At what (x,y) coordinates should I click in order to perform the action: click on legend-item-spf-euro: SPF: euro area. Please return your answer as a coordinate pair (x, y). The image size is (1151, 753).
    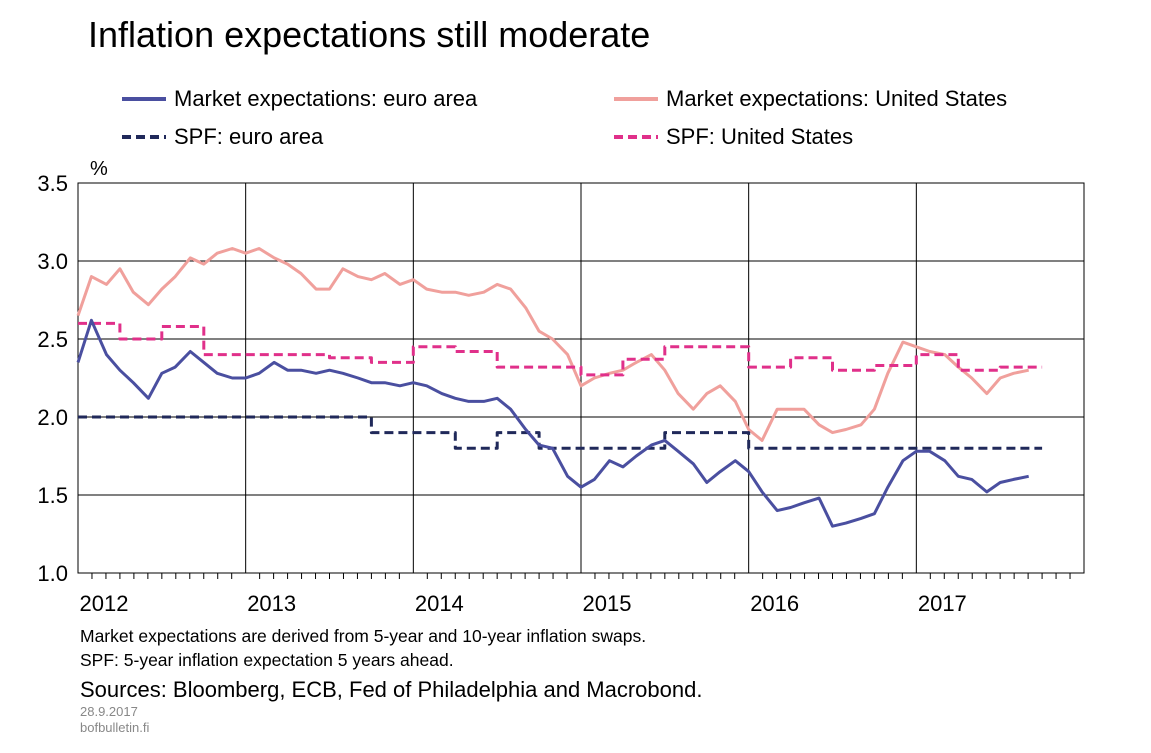
    Looking at the image, I should click on (221, 137).